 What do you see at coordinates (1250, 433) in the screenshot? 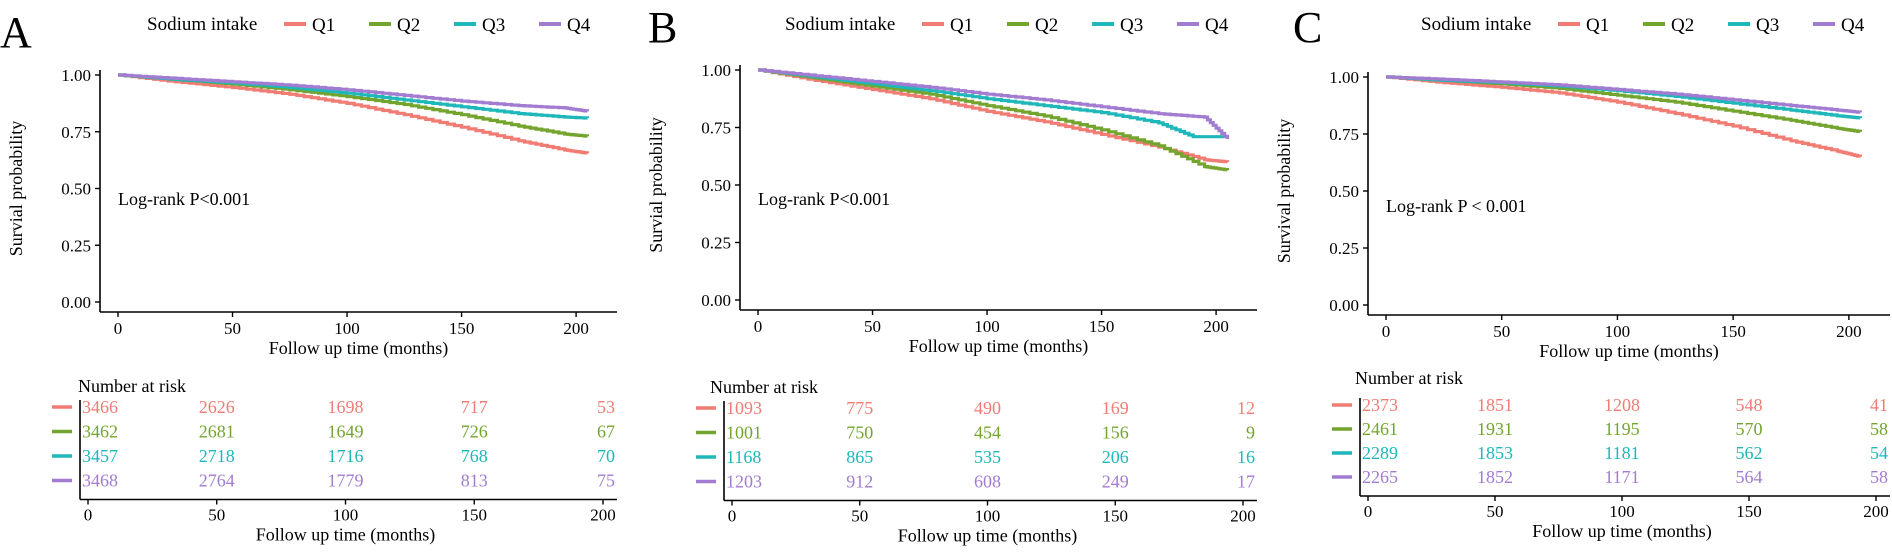
I see `risk-value: 9` at bounding box center [1250, 433].